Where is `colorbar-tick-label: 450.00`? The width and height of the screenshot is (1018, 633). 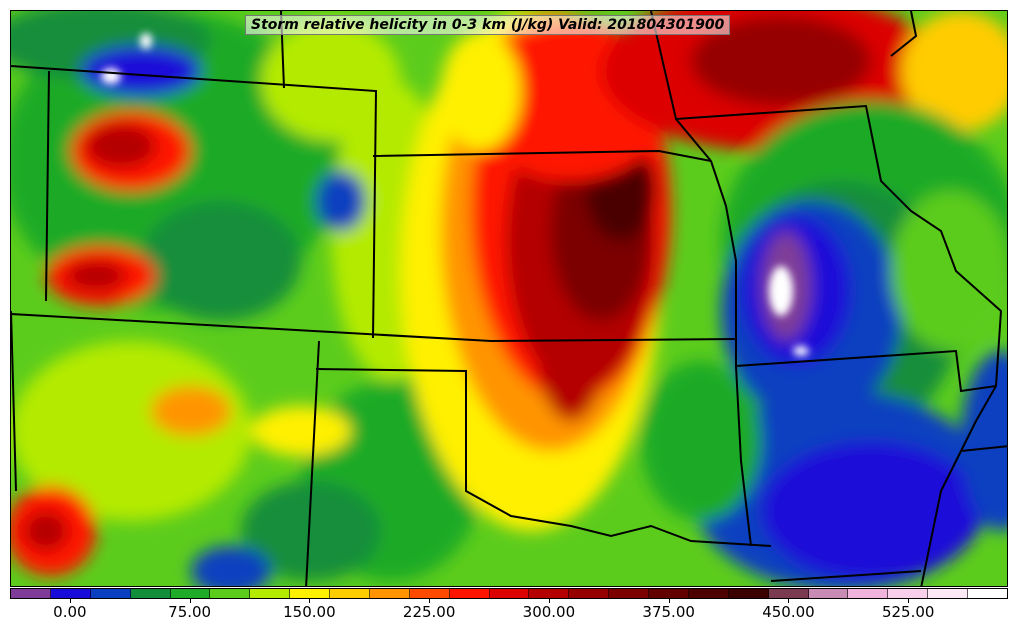
colorbar-tick-label: 450.00 is located at coordinates (788, 612).